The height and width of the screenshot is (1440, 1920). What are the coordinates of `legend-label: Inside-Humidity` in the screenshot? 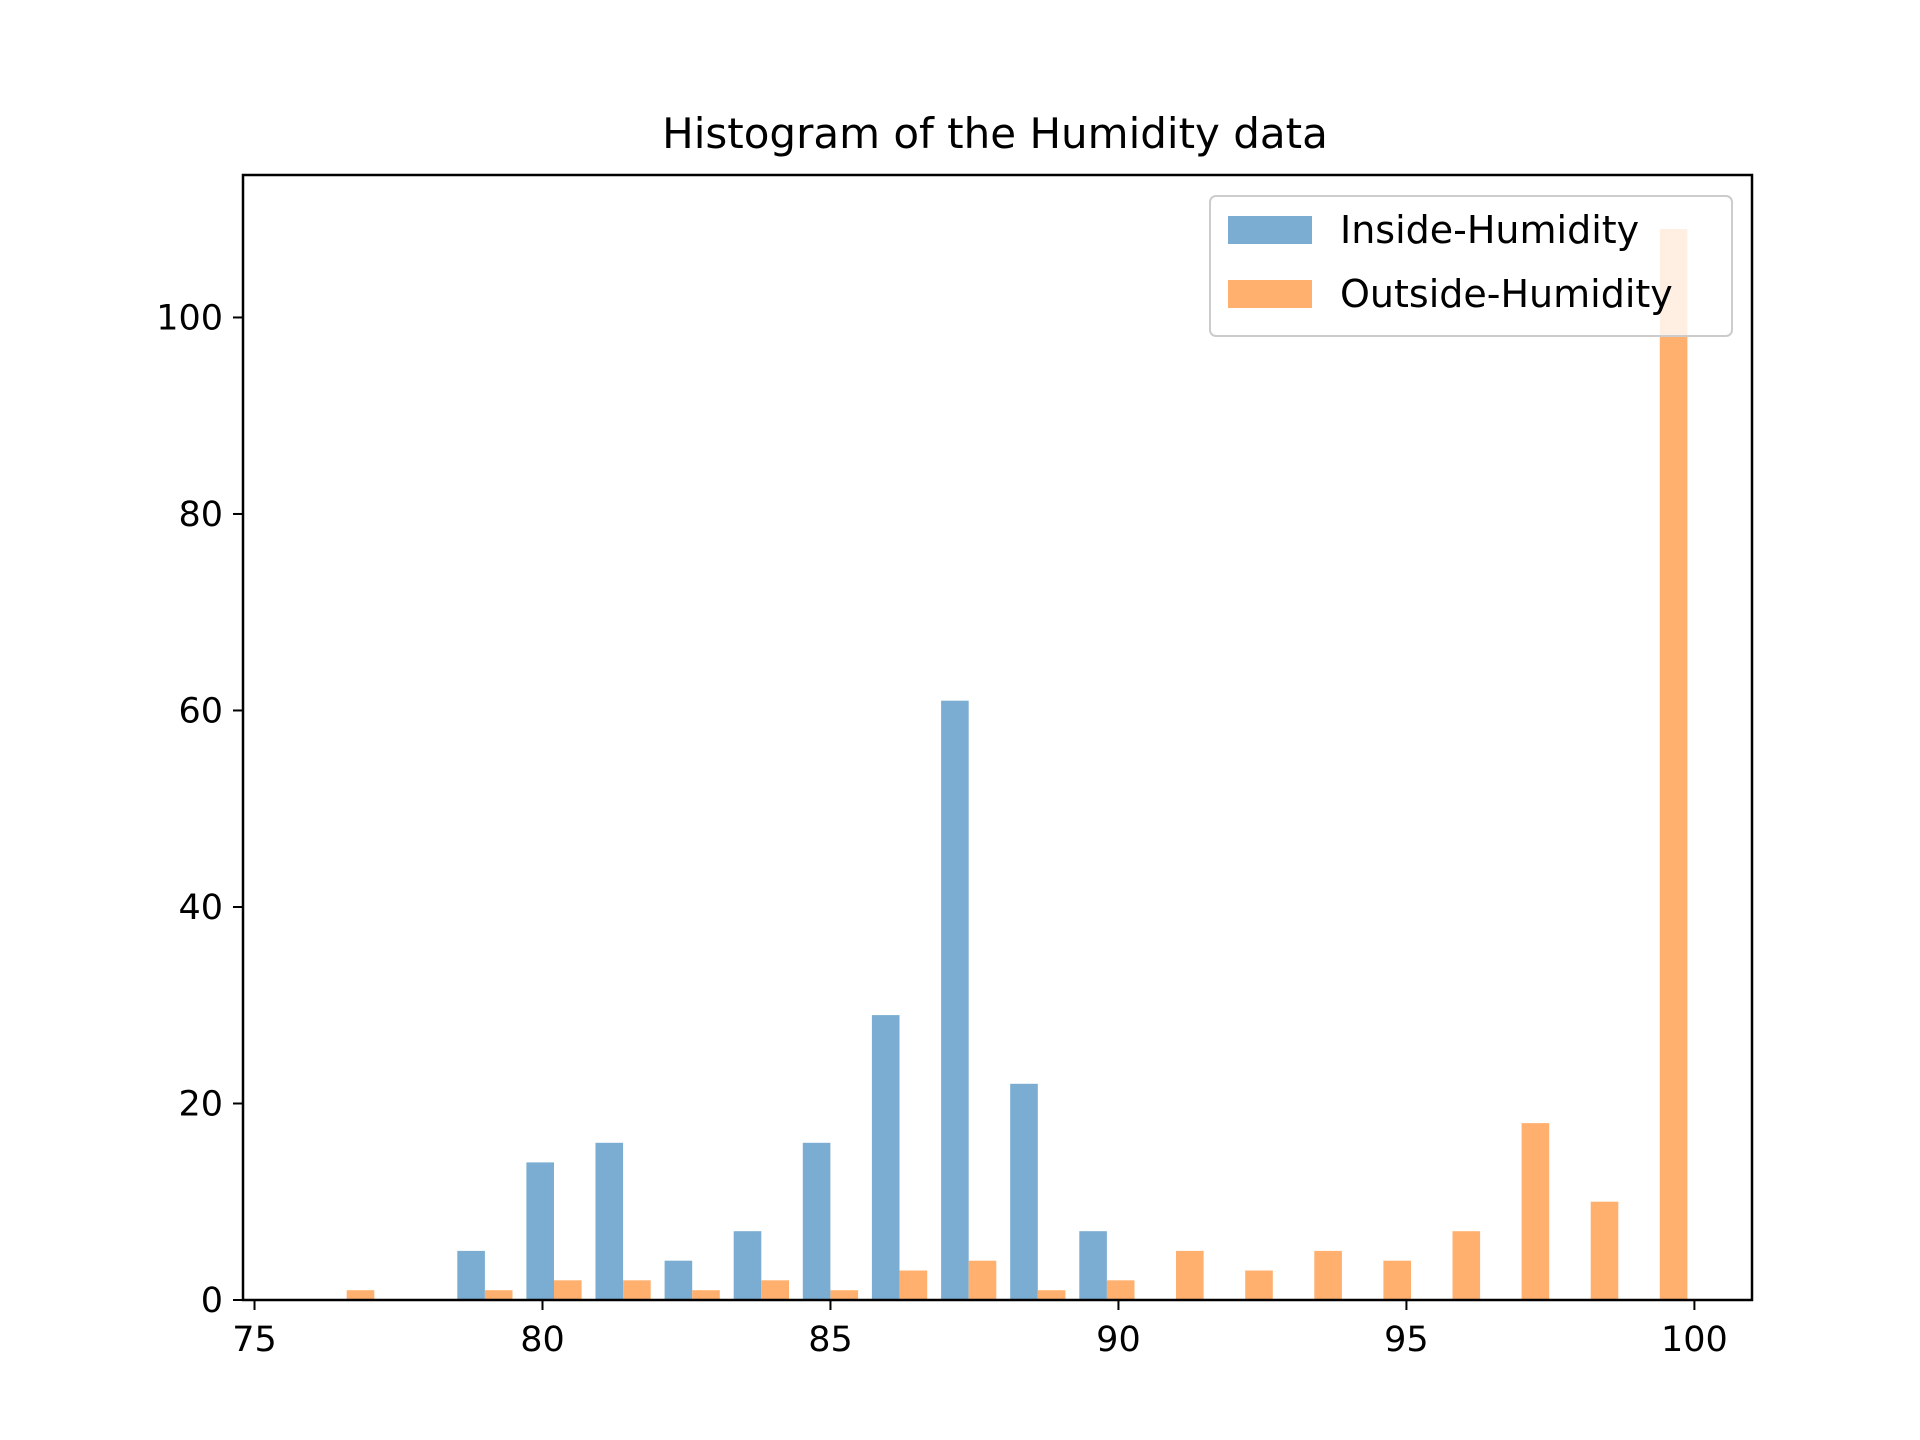 It's located at (1489, 230).